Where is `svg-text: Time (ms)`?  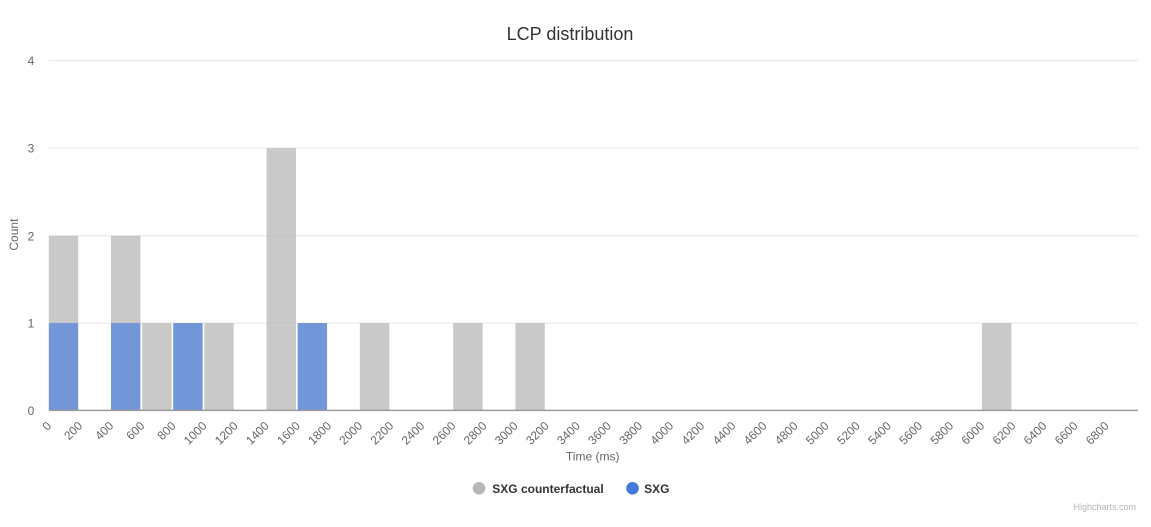
svg-text: Time (ms) is located at coordinates (593, 457).